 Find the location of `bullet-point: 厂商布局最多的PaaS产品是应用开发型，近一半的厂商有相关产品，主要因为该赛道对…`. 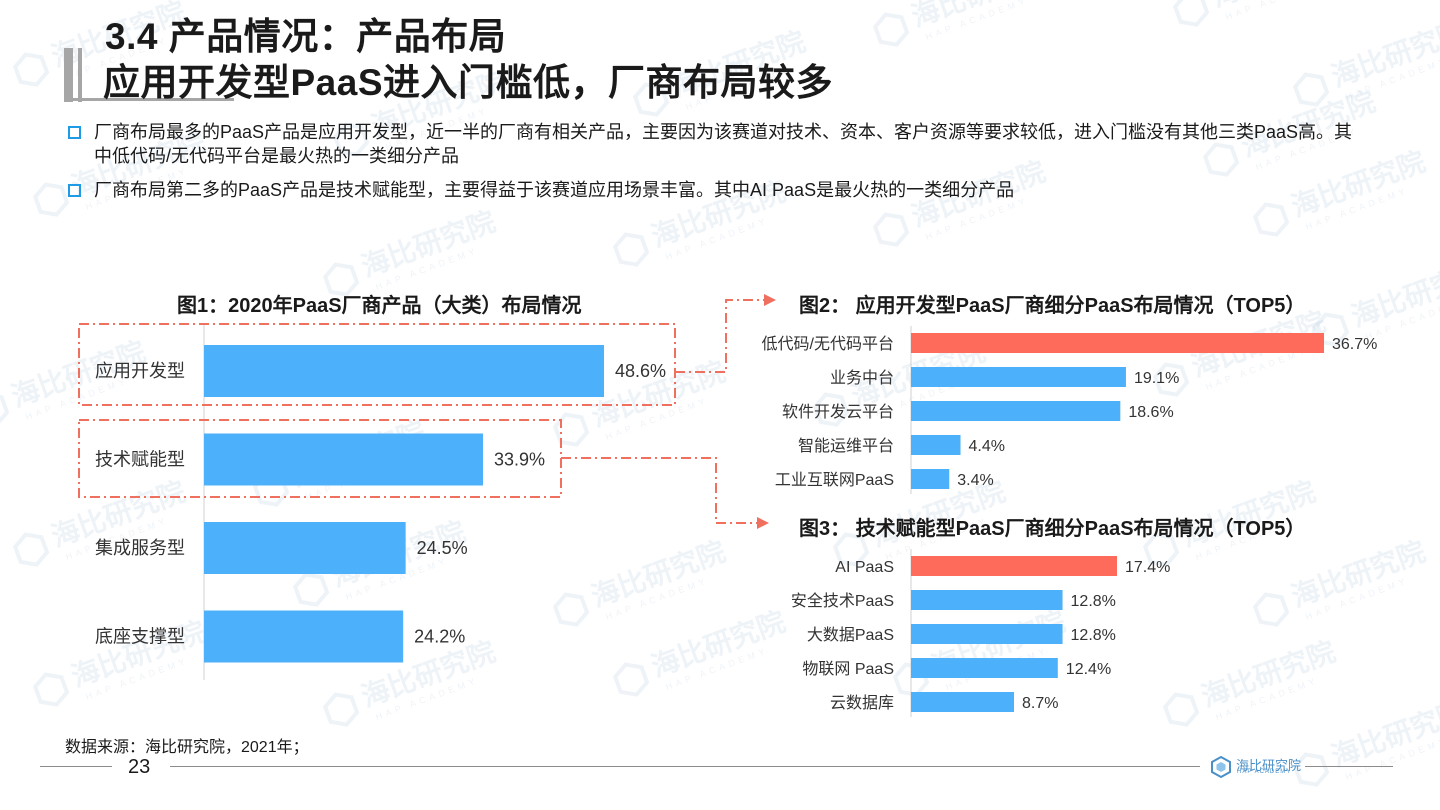

bullet-point: 厂商布局最多的PaaS产品是应用开发型，近一半的厂商有相关产品，主要因为该赛道对… is located at coordinates (718, 144).